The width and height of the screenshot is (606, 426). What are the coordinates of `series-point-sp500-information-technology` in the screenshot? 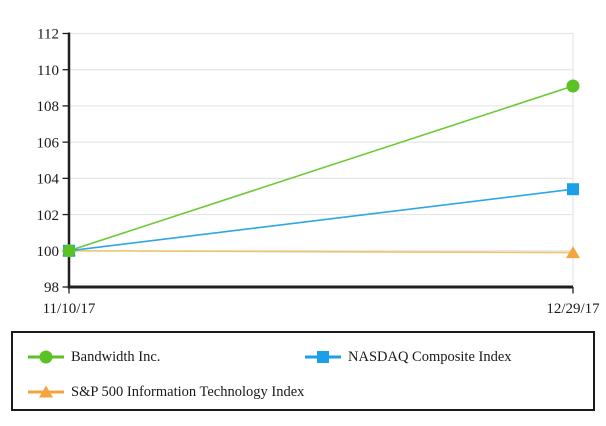 It's located at (573, 252).